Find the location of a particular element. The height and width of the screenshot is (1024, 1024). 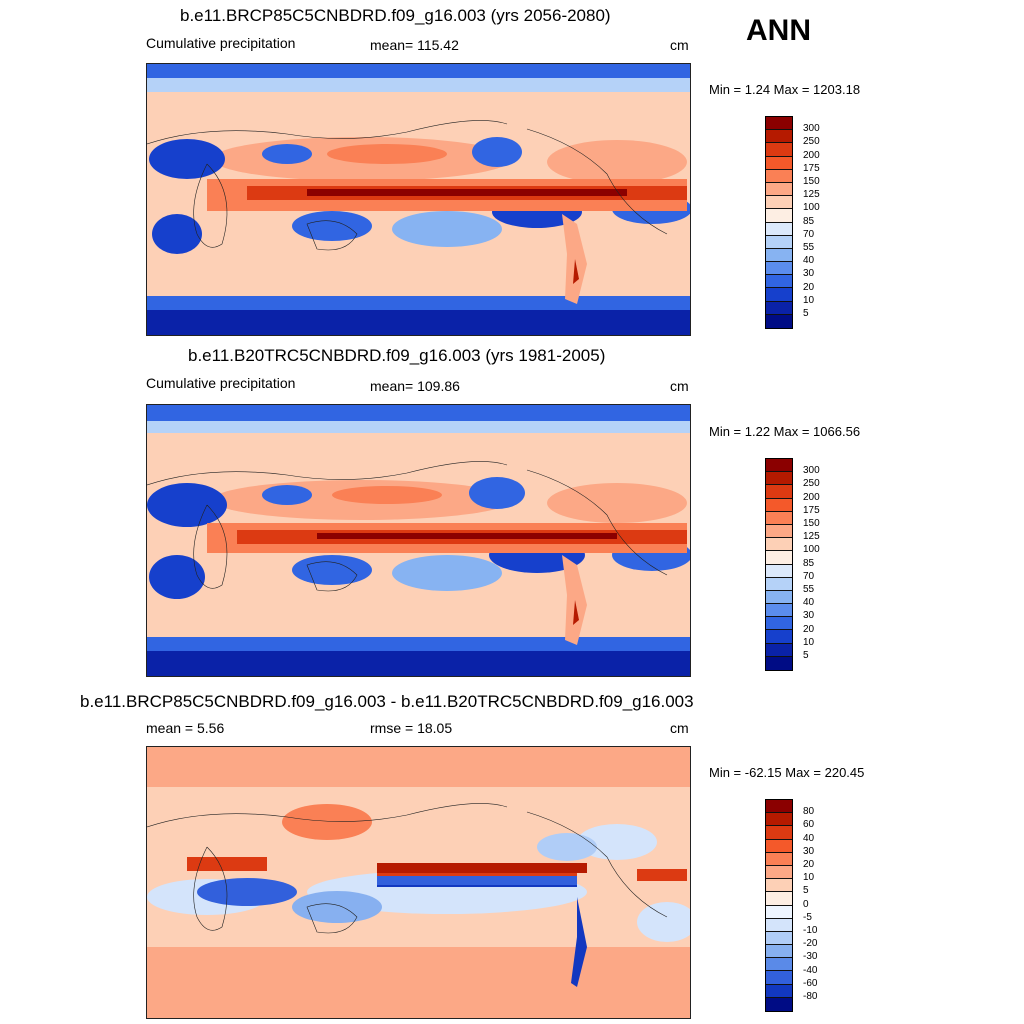

panel-center-label: mean= 115.42 is located at coordinates (414, 45).